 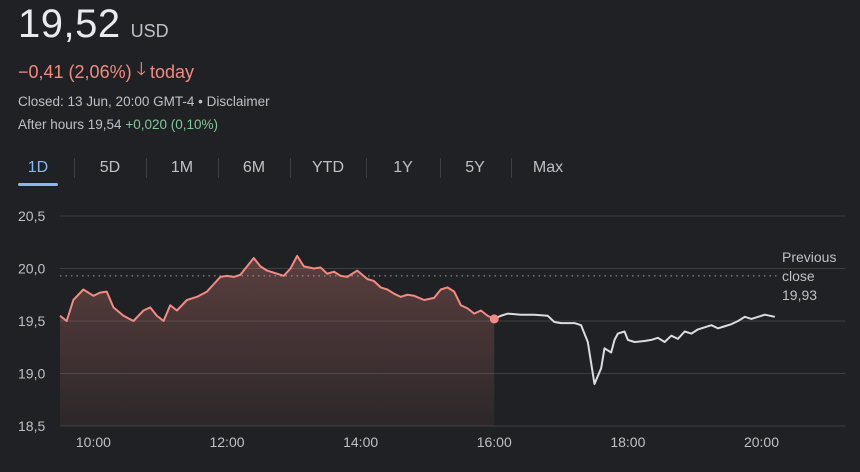 What do you see at coordinates (634, 348) in the screenshot?
I see `after-hours-line` at bounding box center [634, 348].